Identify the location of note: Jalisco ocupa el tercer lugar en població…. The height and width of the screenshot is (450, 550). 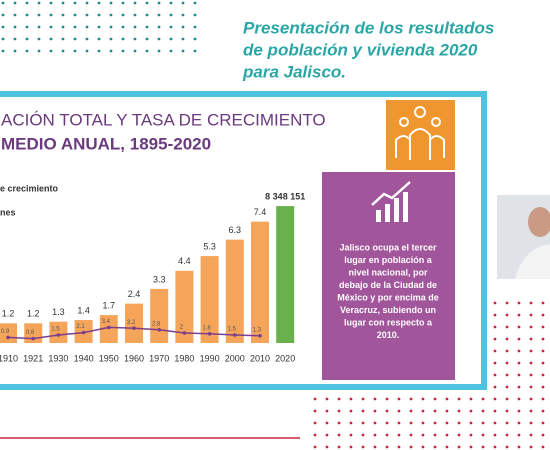
(388, 291).